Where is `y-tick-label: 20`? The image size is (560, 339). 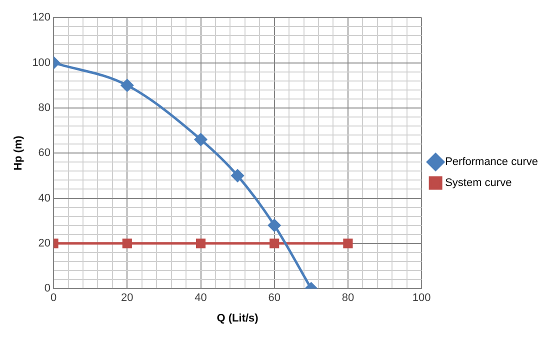
y-tick-label: 20 is located at coordinates (44, 243).